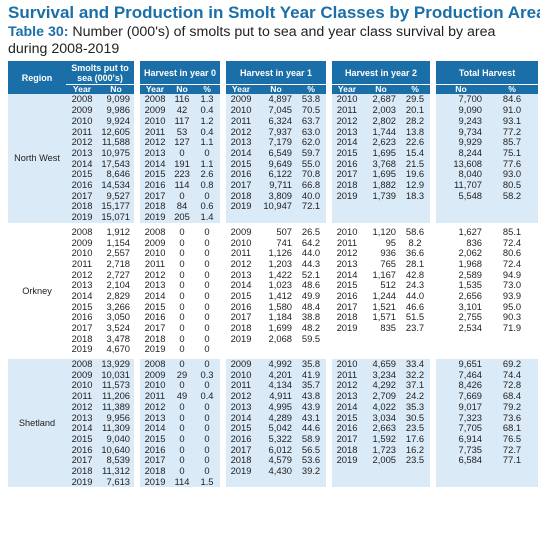 This screenshot has height=535, width=540. Describe the element at coordinates (381, 407) in the screenshot. I see `harvest2-no-cell: 4,022` at that location.